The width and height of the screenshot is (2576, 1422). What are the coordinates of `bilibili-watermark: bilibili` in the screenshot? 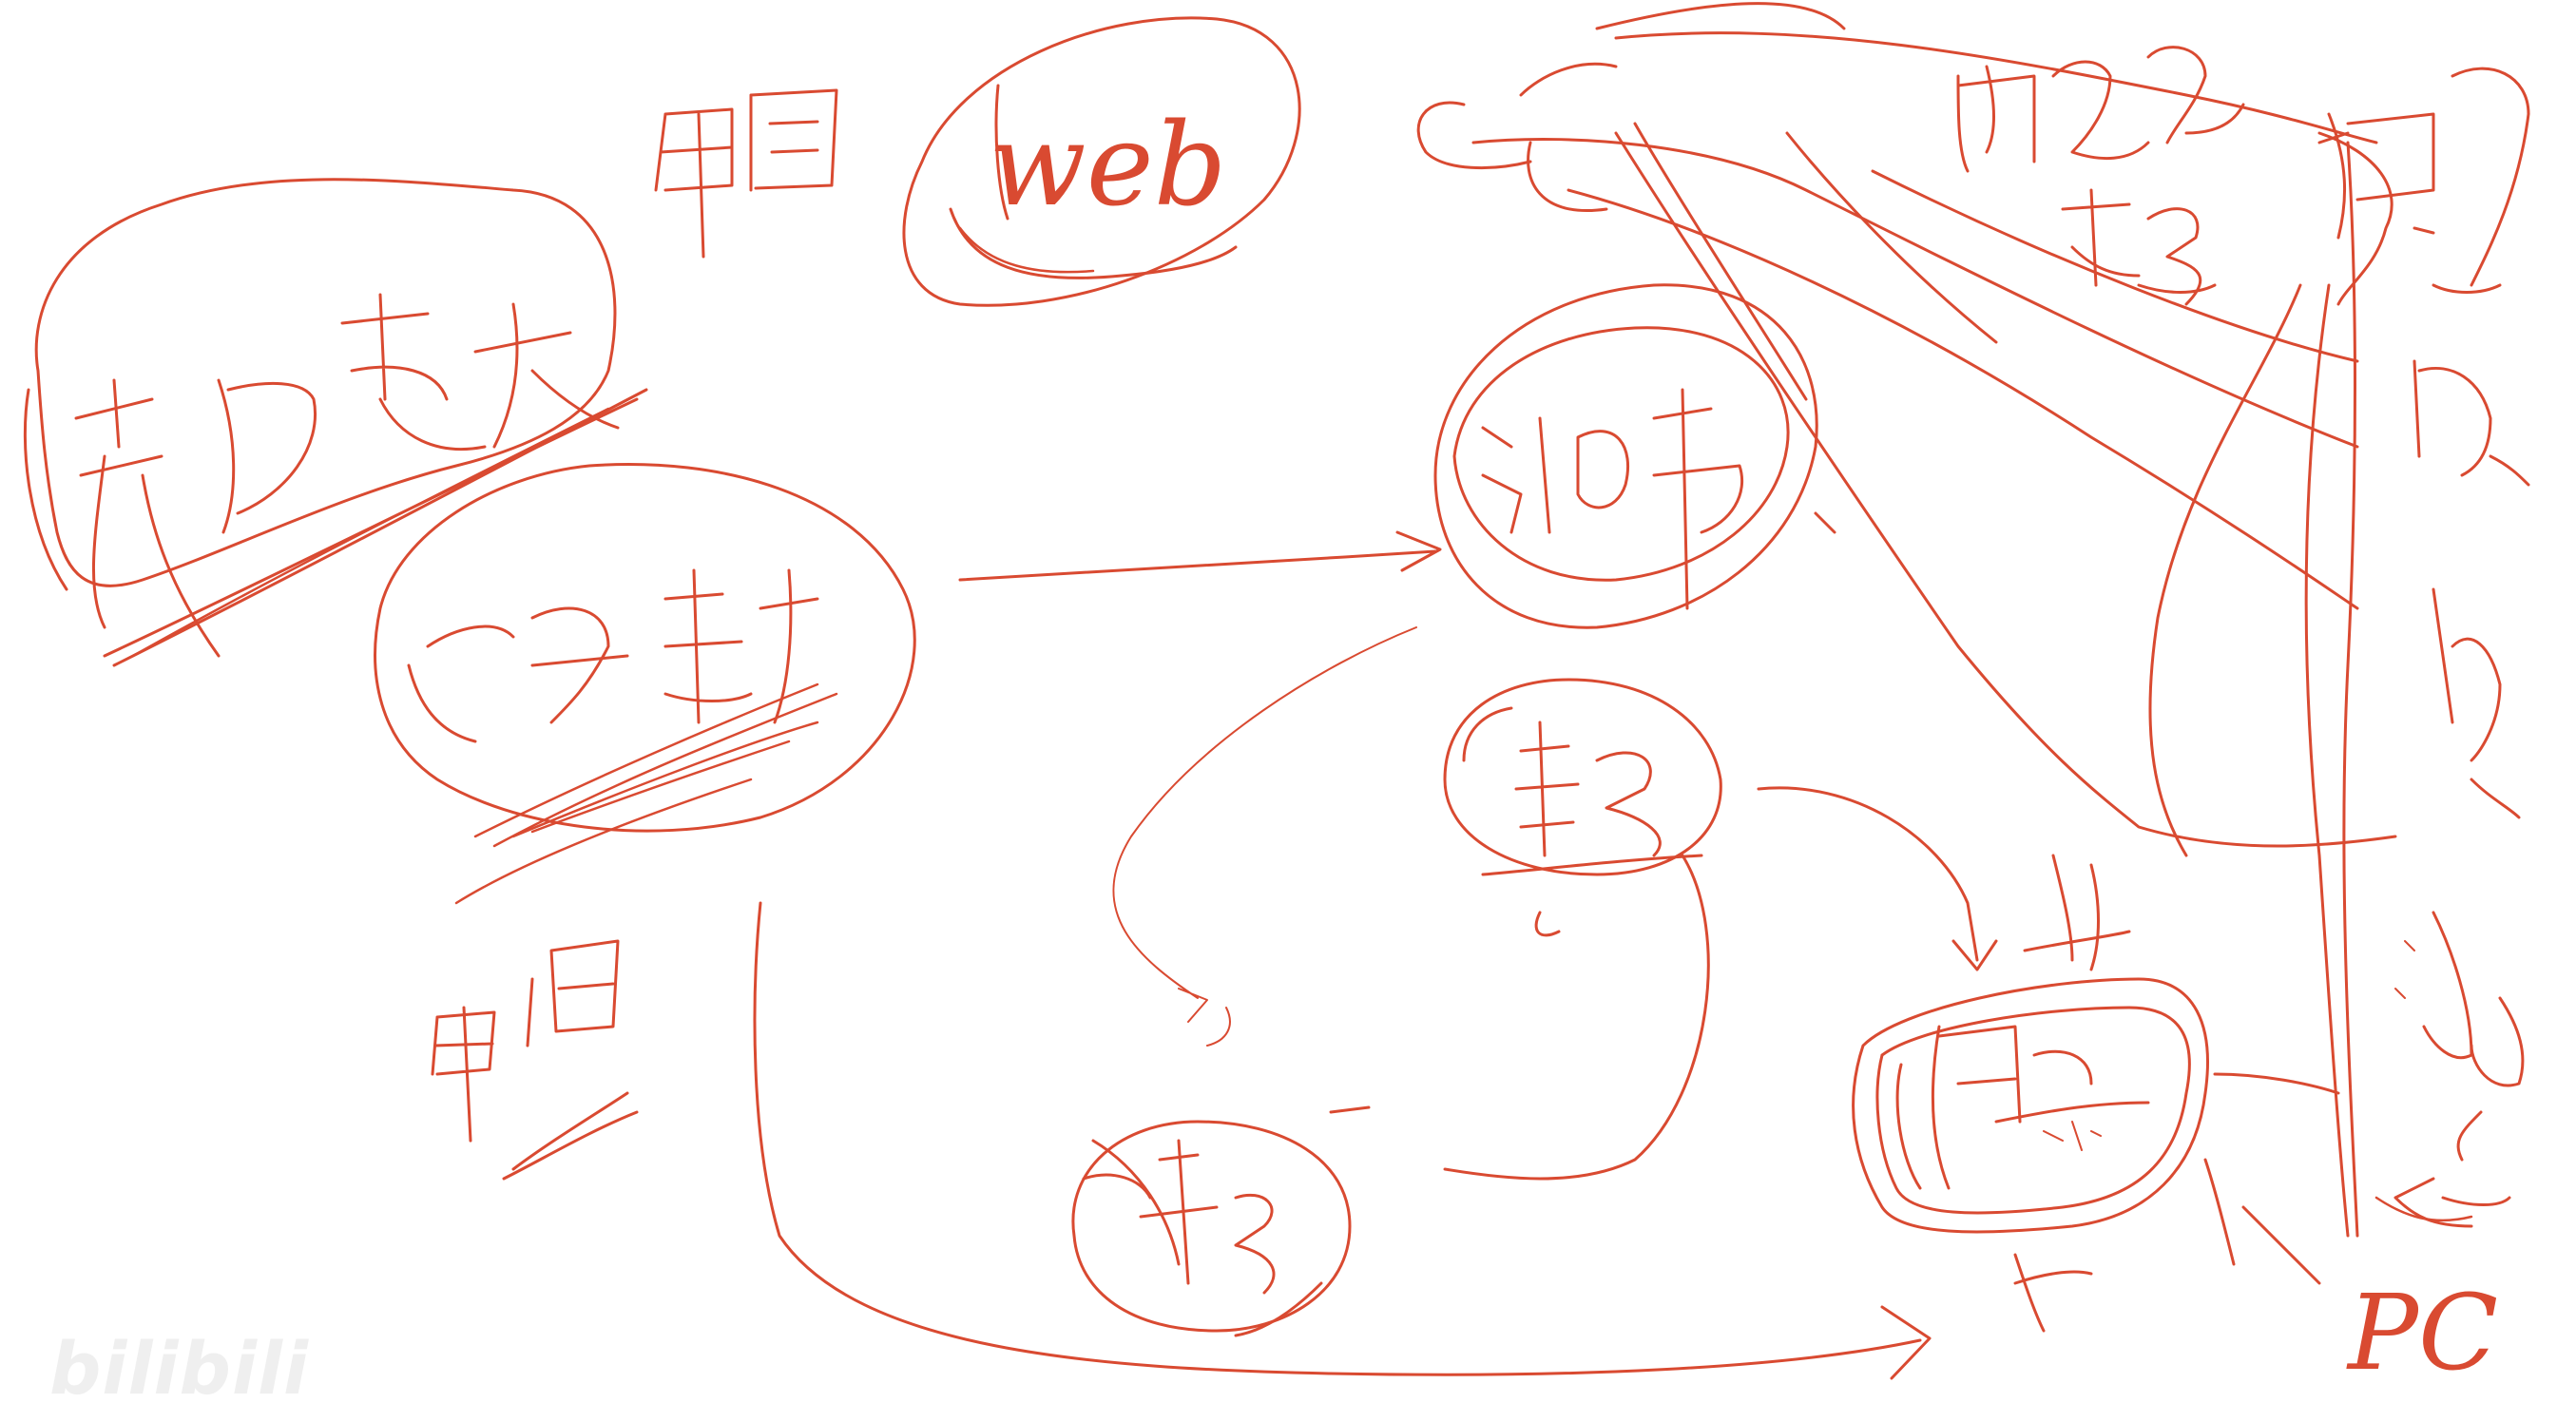 It's located at (170, 1362).